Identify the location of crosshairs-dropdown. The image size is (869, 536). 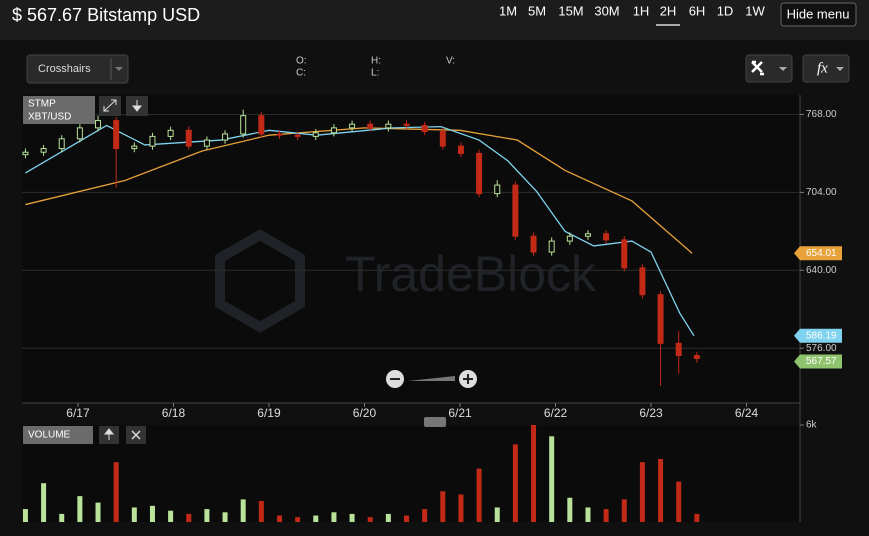
(77, 69).